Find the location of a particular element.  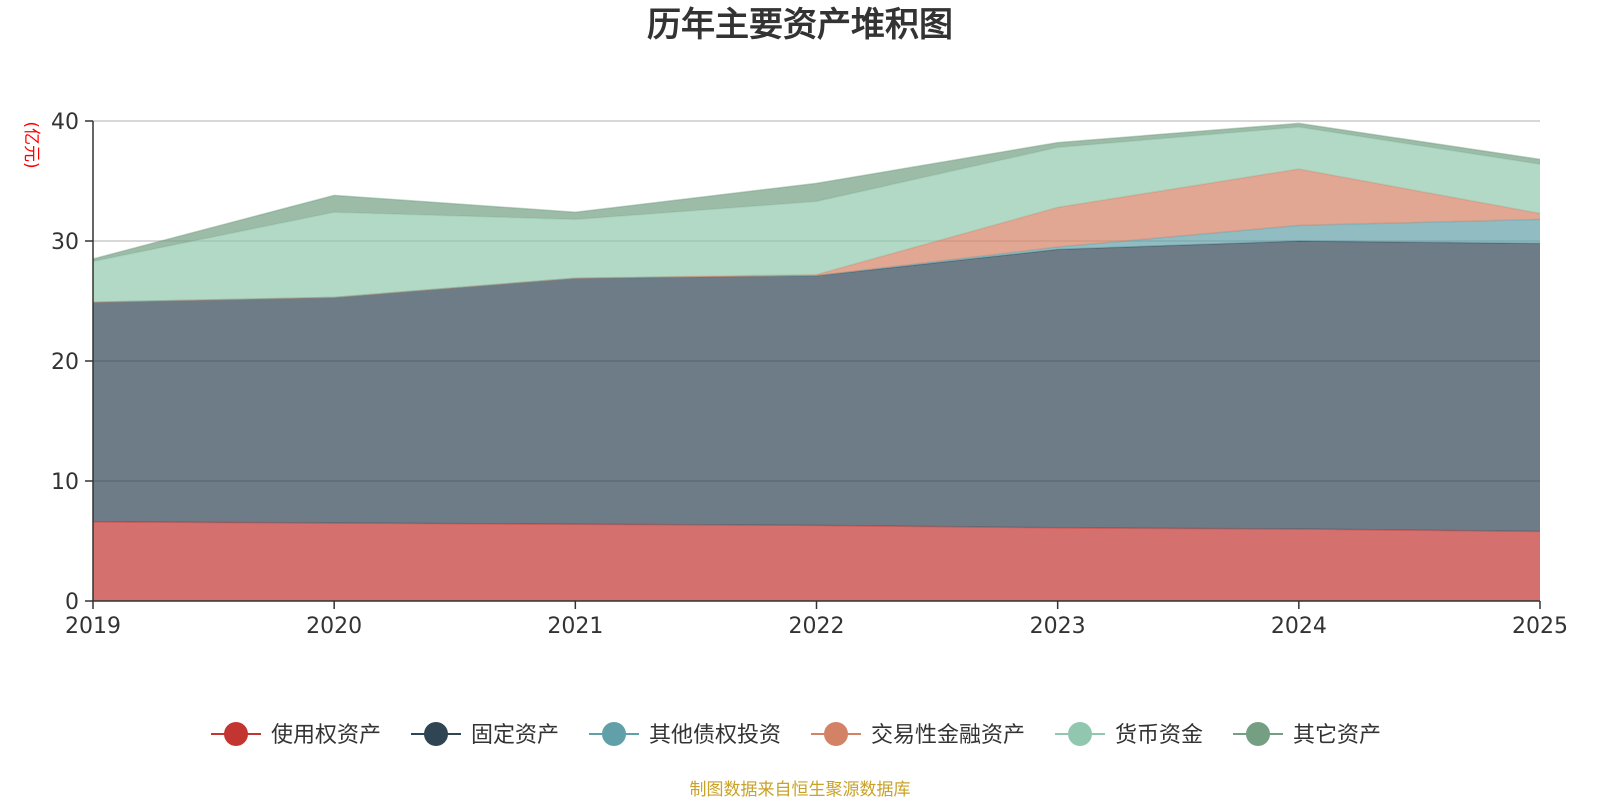

legend-item: 固定资产 is located at coordinates (485, 735).